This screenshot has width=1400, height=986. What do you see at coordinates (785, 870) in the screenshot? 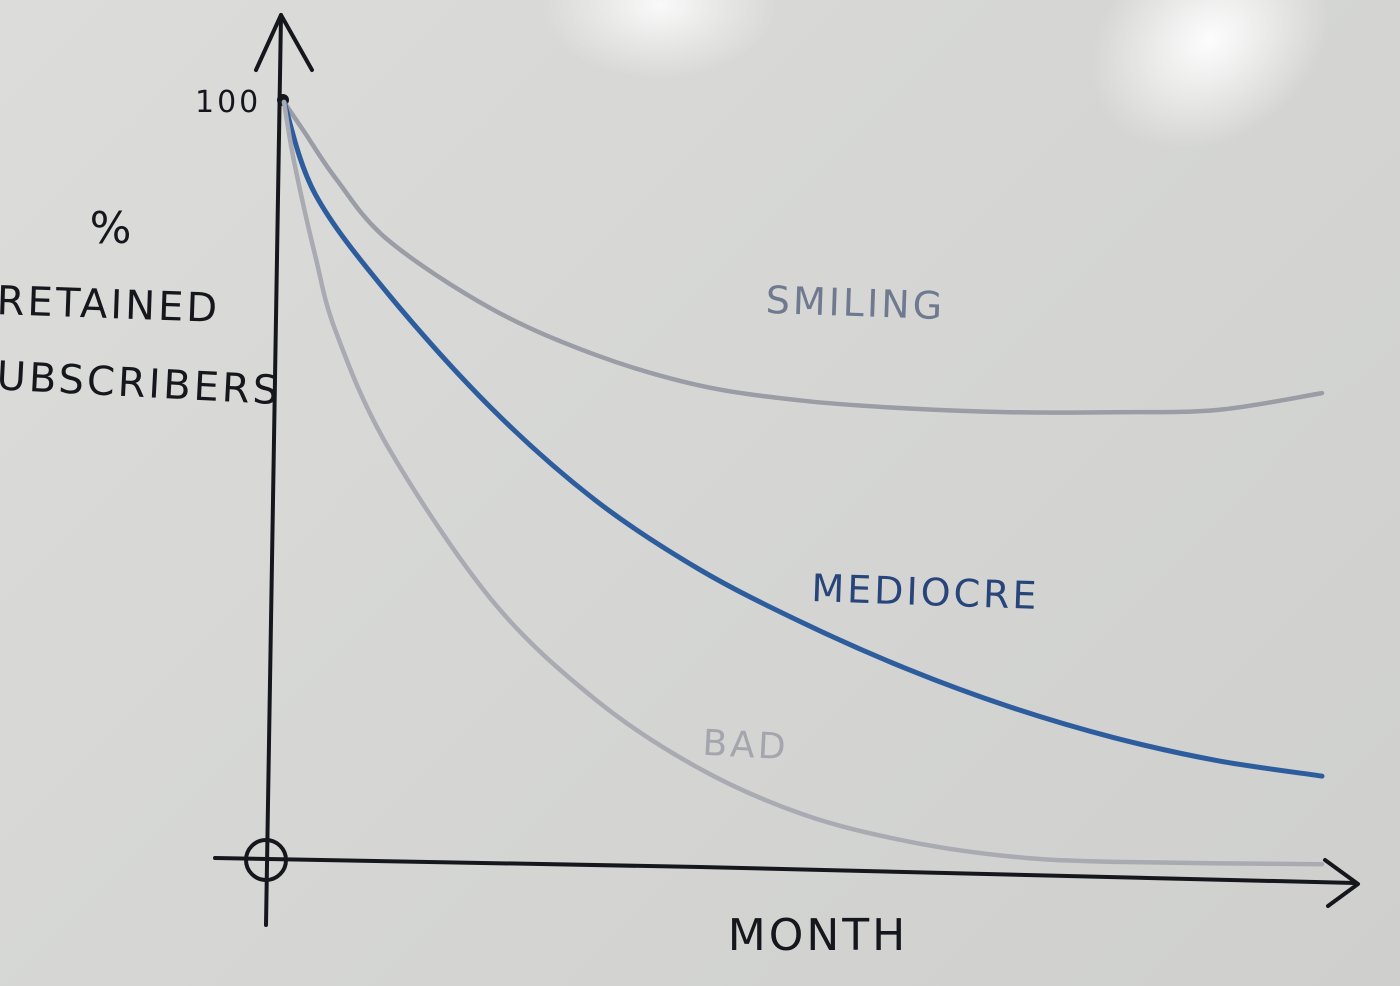
I see `x-axis-line` at bounding box center [785, 870].